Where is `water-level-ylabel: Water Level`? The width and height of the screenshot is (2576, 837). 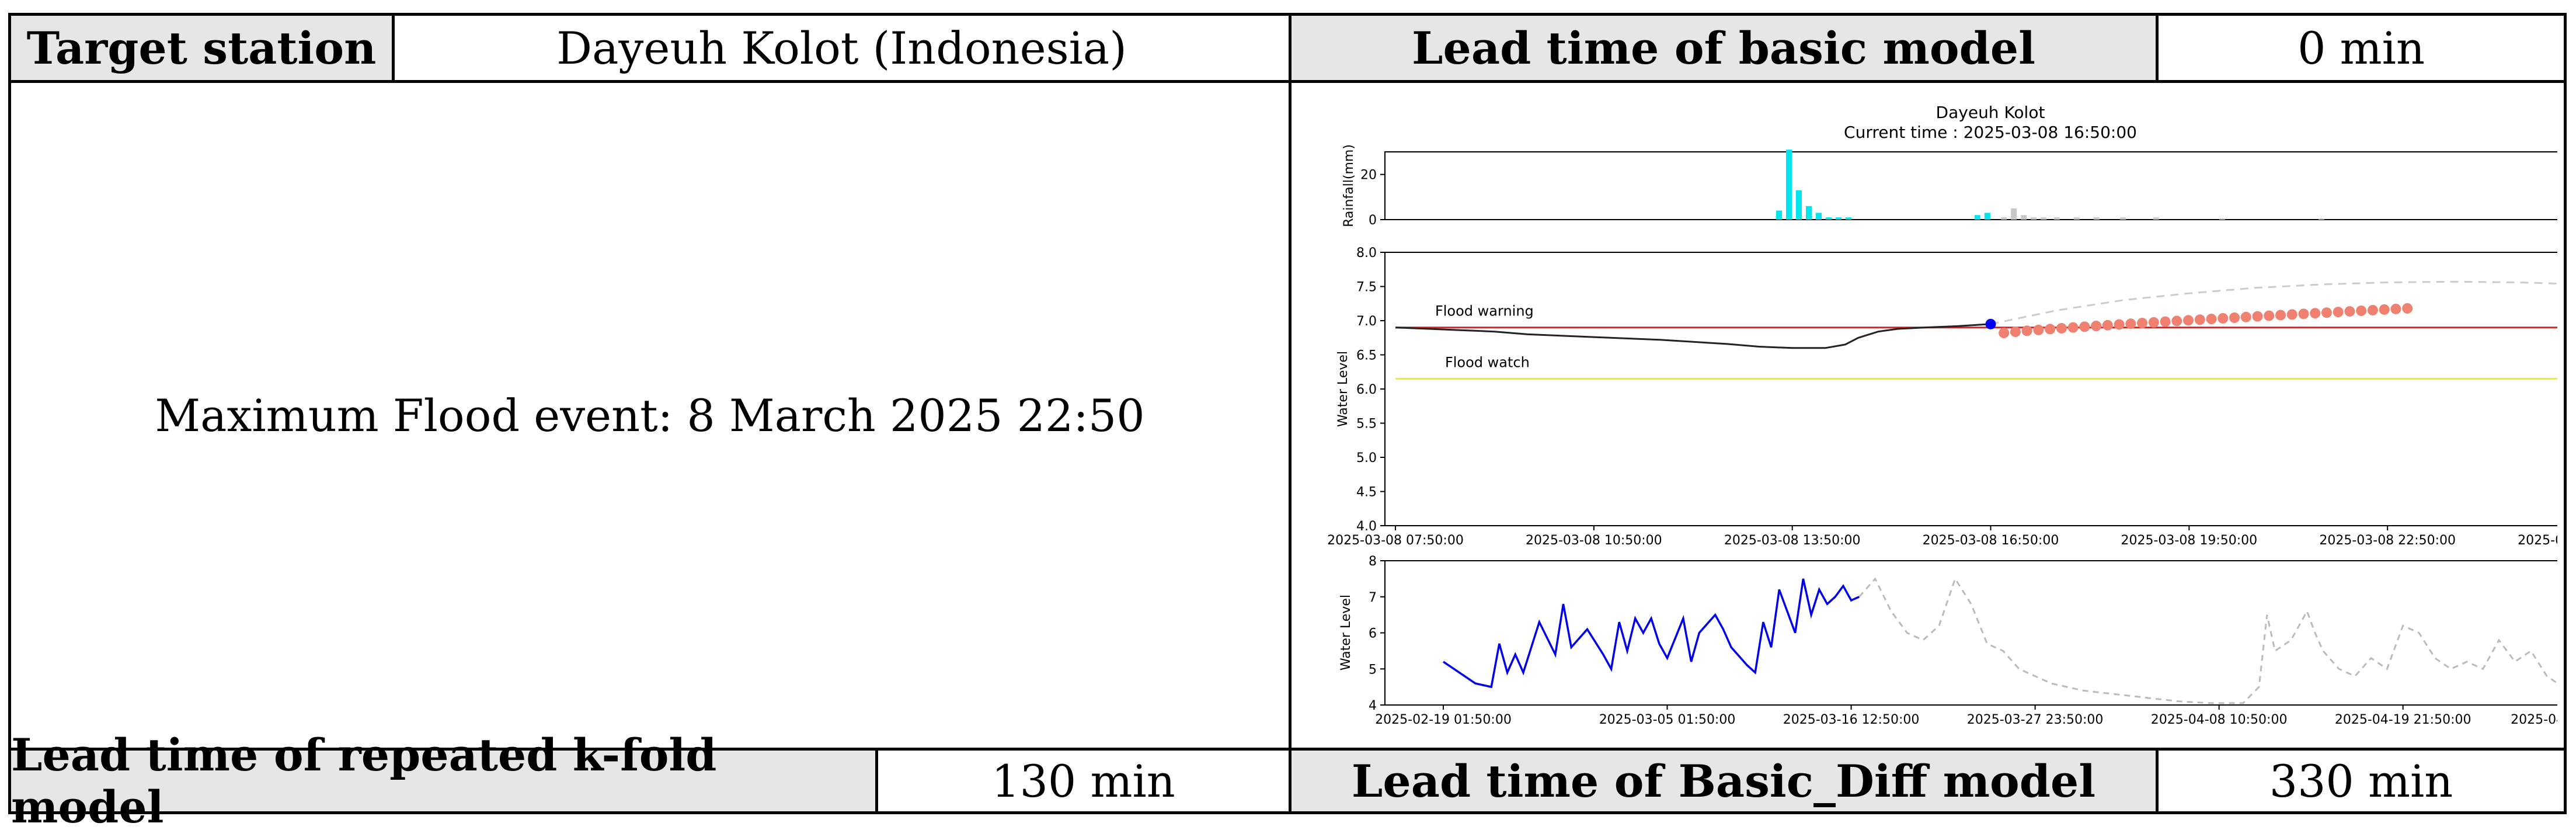 water-level-ylabel: Water Level is located at coordinates (1343, 389).